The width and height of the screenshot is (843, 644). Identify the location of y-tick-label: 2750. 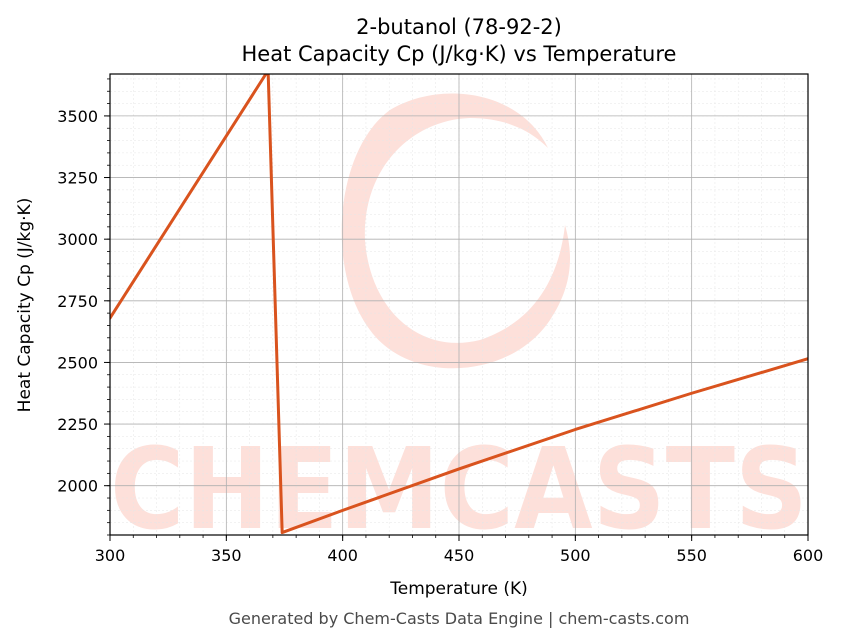
(77, 301).